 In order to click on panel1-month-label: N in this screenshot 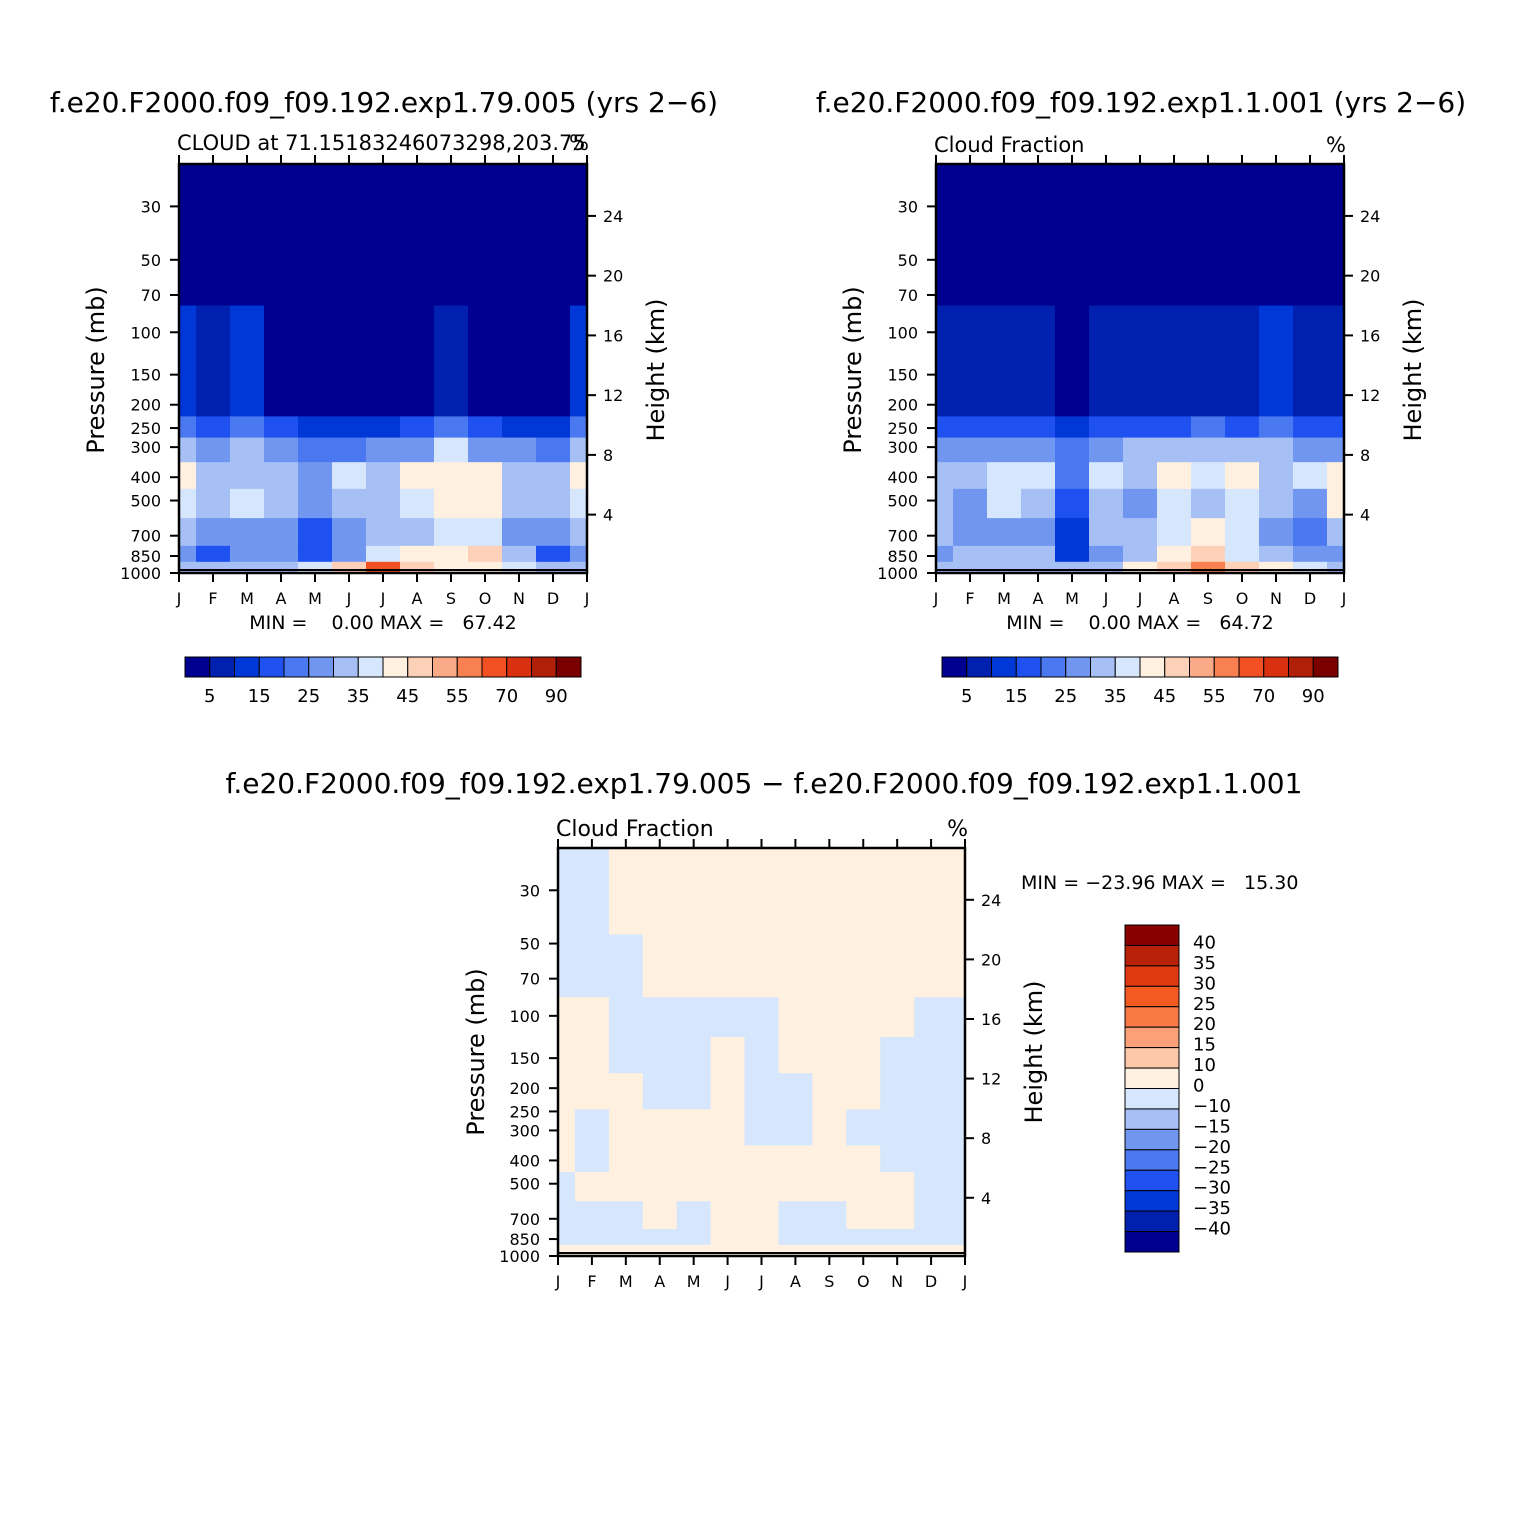, I will do `click(519, 598)`.